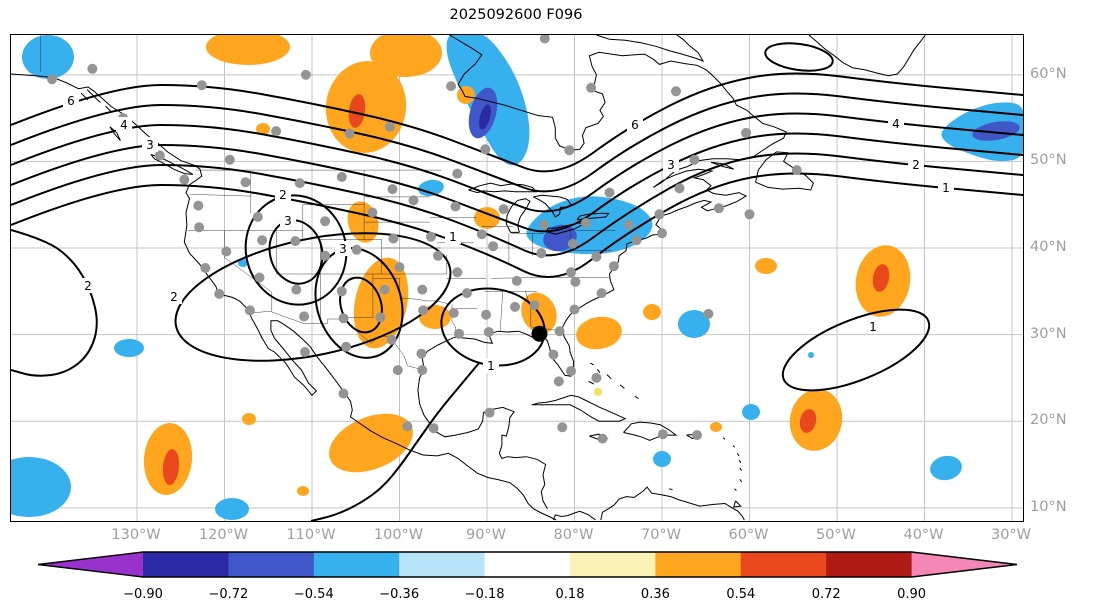  Describe the element at coordinates (826, 594) in the screenshot. I see `colorbar-tick-label: 0.72` at that location.